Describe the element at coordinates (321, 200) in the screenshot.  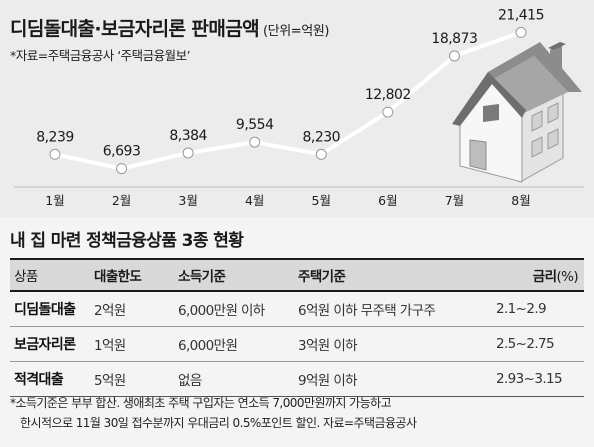
I see `x-tick-label: 5월` at that location.